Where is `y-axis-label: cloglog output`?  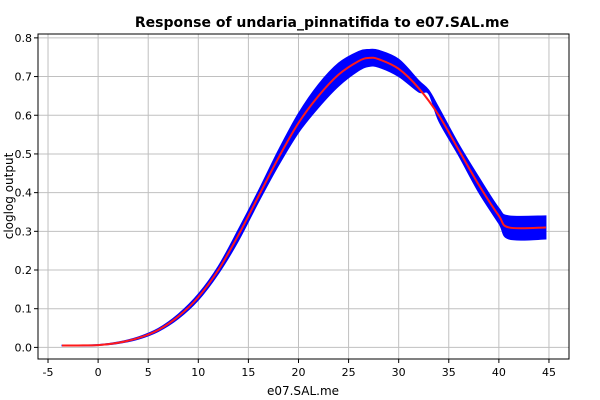
y-axis-label: cloglog output is located at coordinates (9, 195).